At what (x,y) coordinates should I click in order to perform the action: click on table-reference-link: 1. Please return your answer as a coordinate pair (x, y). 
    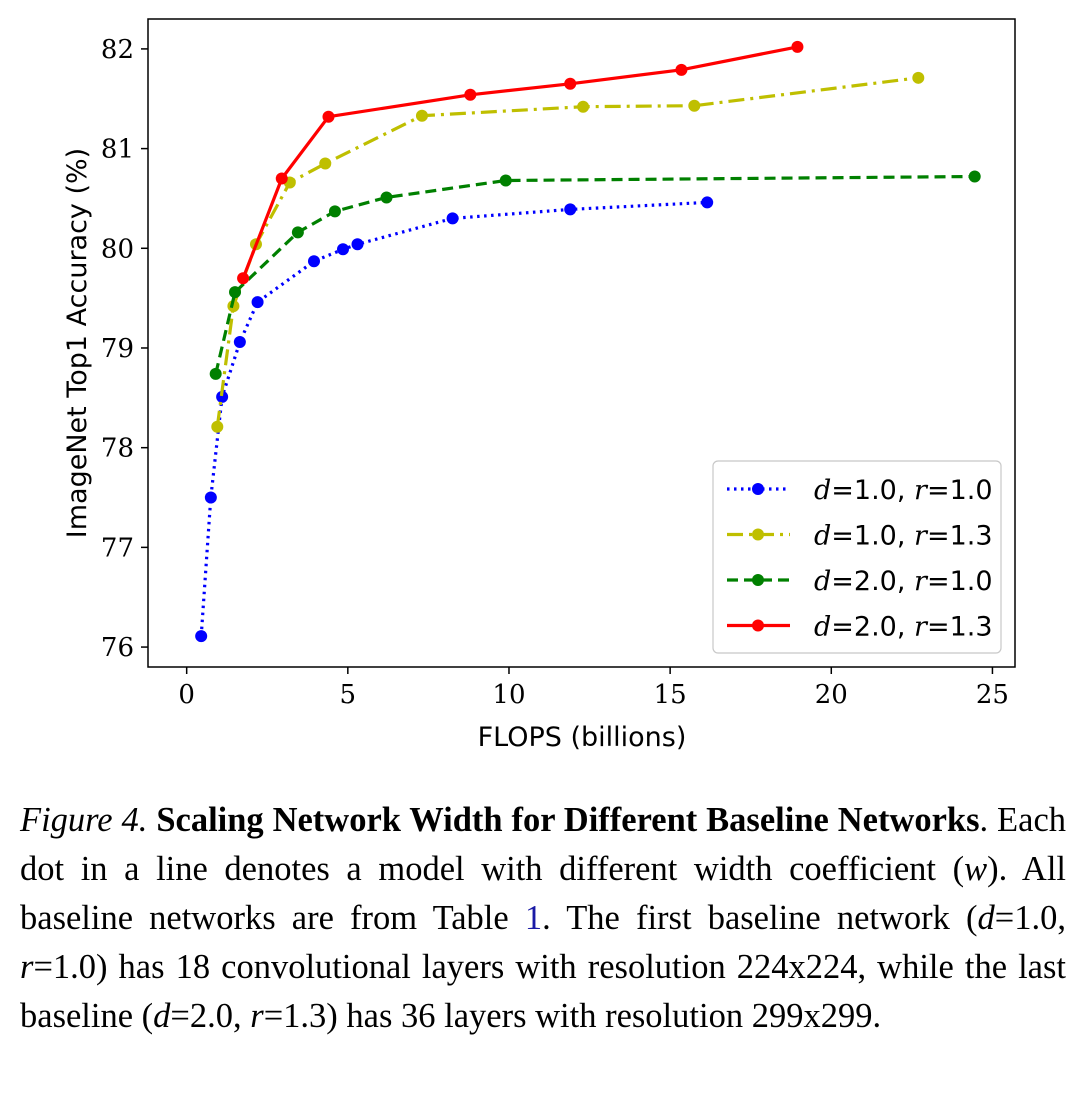
    Looking at the image, I should click on (533, 918).